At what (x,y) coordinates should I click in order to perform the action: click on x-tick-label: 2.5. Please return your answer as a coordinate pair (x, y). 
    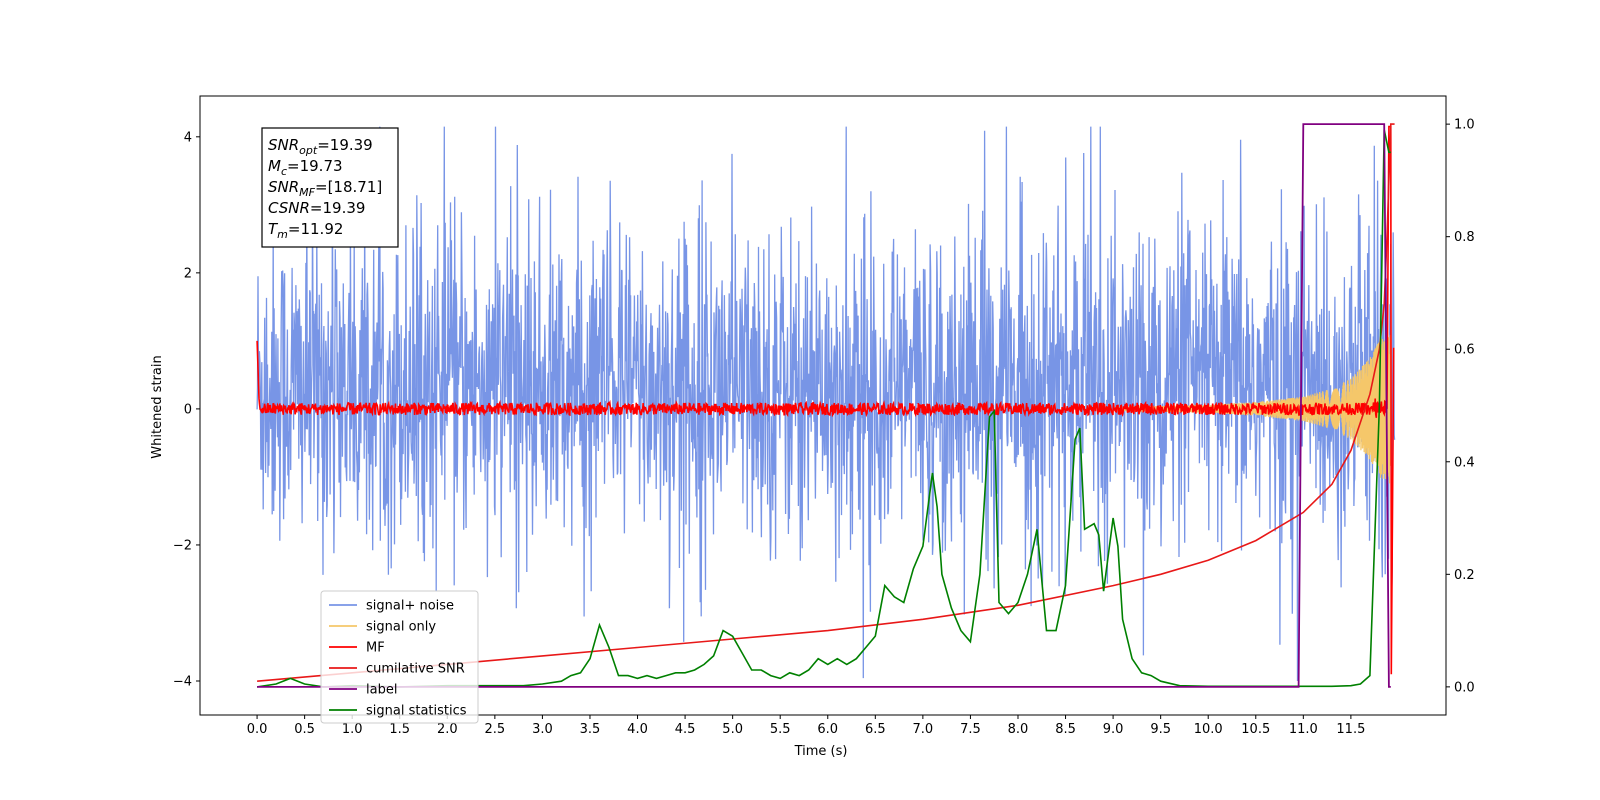
    Looking at the image, I should click on (495, 729).